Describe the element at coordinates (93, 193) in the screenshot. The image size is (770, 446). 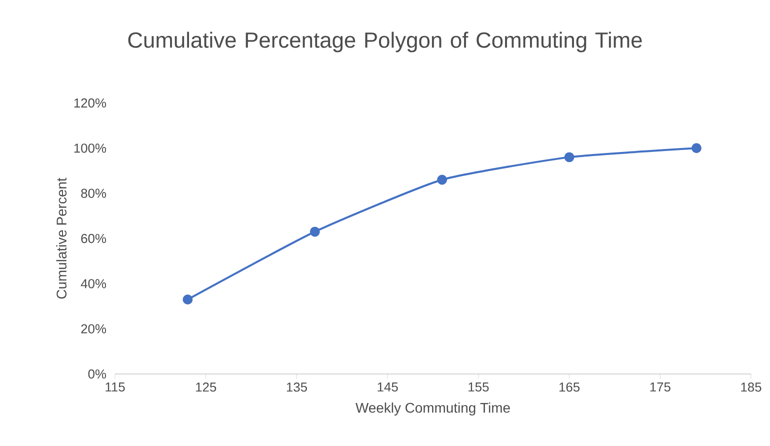
I see `y-tick-label: 80%` at that location.